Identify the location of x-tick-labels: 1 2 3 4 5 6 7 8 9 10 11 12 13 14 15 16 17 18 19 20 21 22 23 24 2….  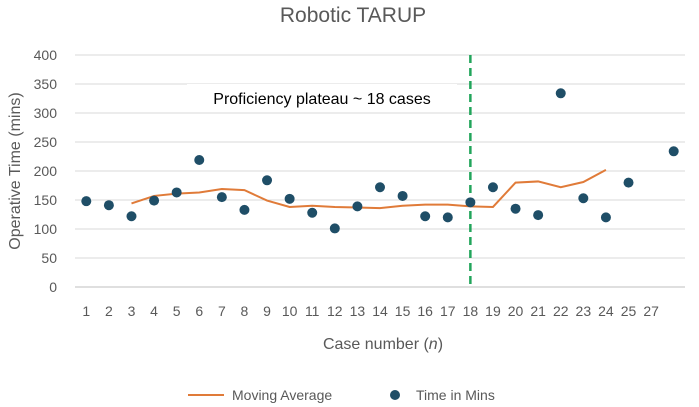
(370, 311).